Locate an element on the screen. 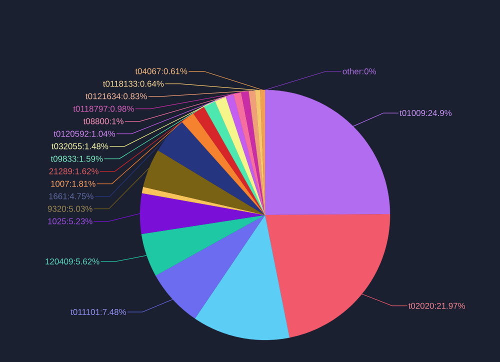 This screenshot has width=500, height=362. slice-label: 120409 is located at coordinates (59, 261).